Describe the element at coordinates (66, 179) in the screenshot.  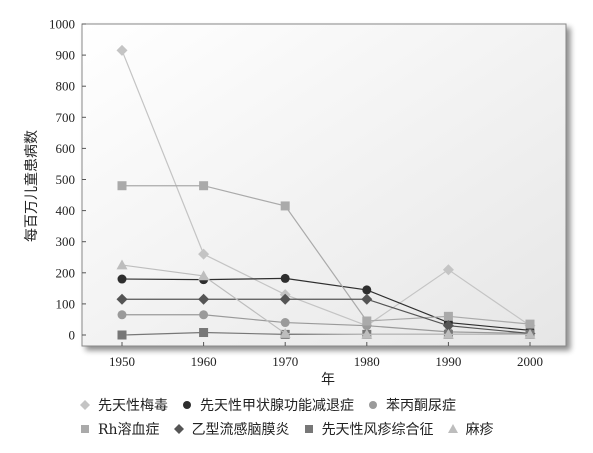
I see `y-tick-label: 500` at that location.